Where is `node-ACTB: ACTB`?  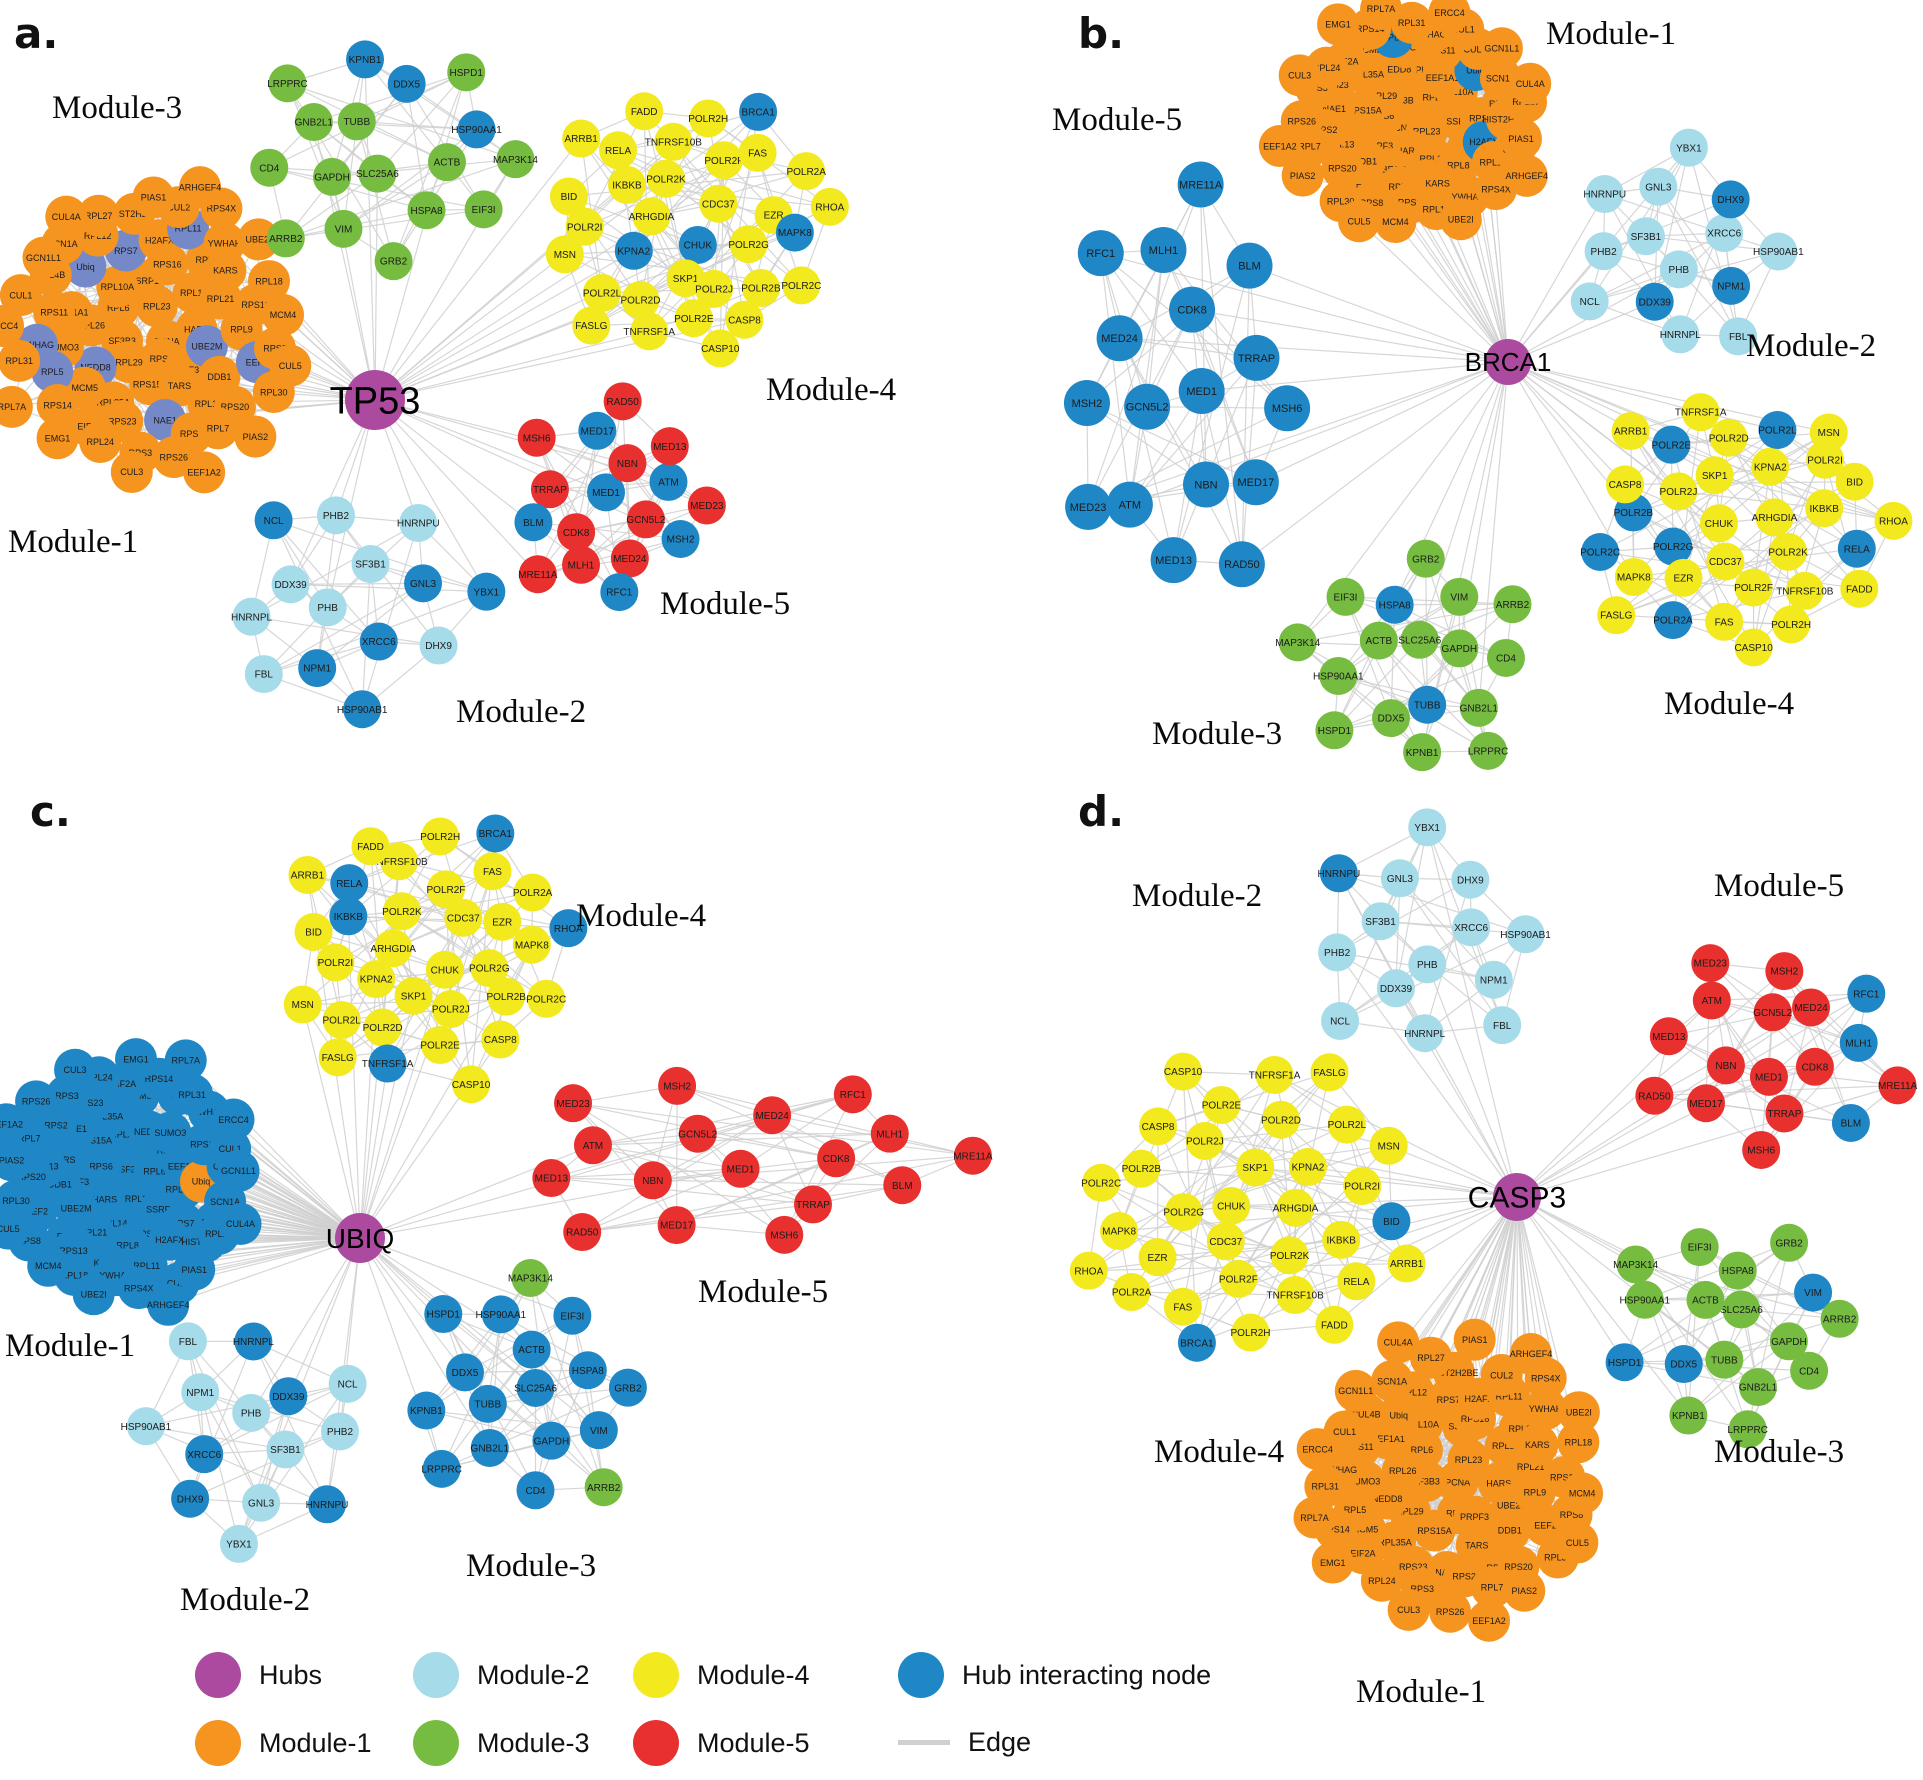 node-ACTB: ACTB is located at coordinates (1379, 641).